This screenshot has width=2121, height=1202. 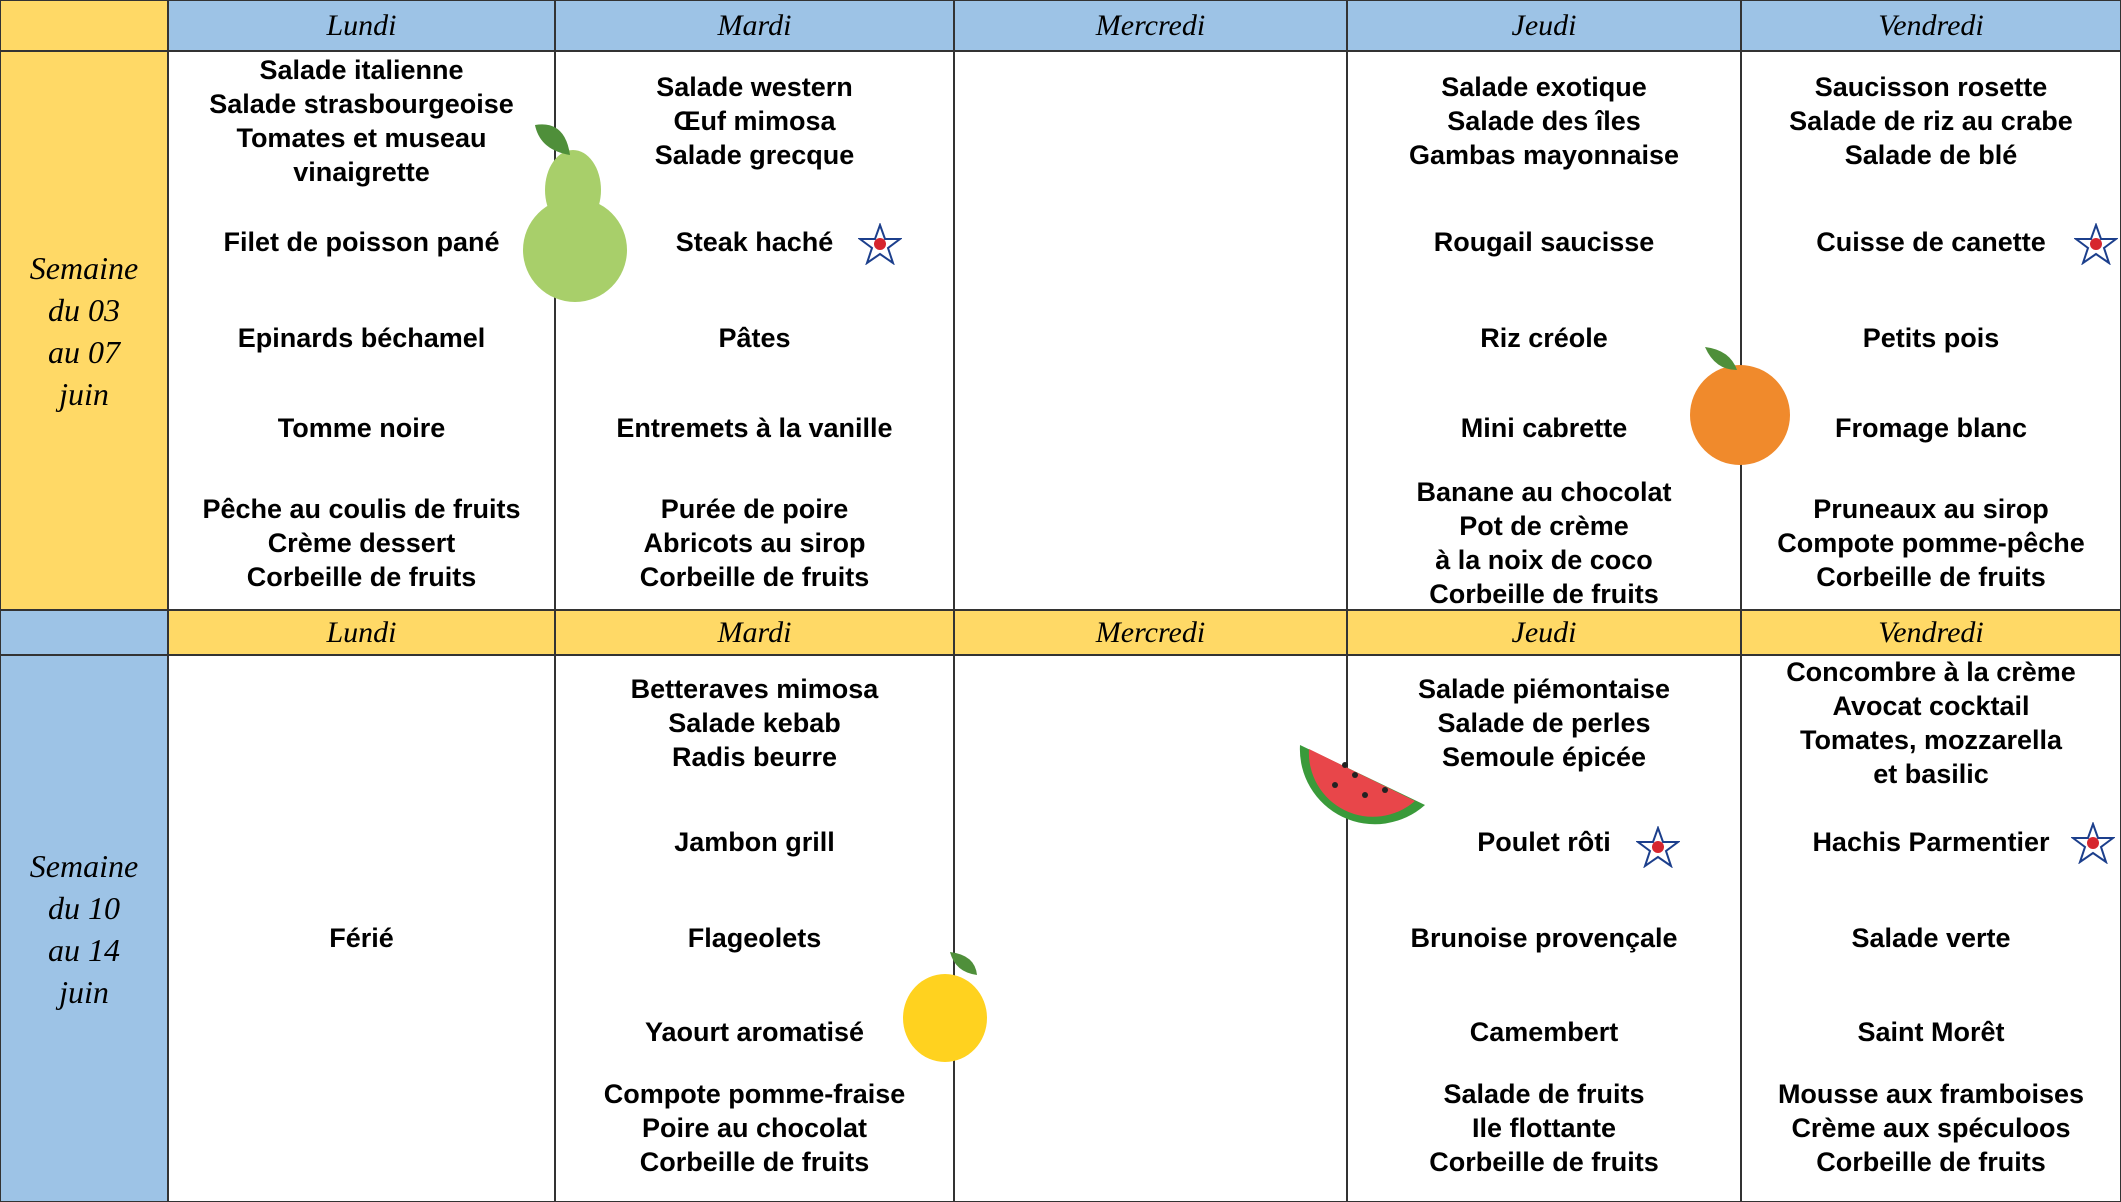 I want to click on menu-item-group: Epinards béchamel, so click(x=361, y=338).